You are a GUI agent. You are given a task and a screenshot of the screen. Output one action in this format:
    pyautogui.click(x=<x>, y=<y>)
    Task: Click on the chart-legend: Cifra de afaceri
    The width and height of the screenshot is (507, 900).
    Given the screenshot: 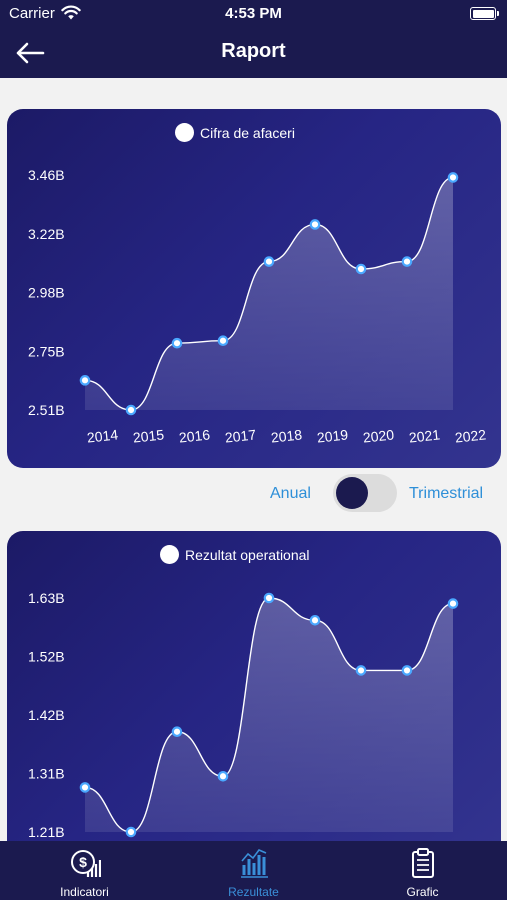 What is the action you would take?
    pyautogui.click(x=235, y=132)
    